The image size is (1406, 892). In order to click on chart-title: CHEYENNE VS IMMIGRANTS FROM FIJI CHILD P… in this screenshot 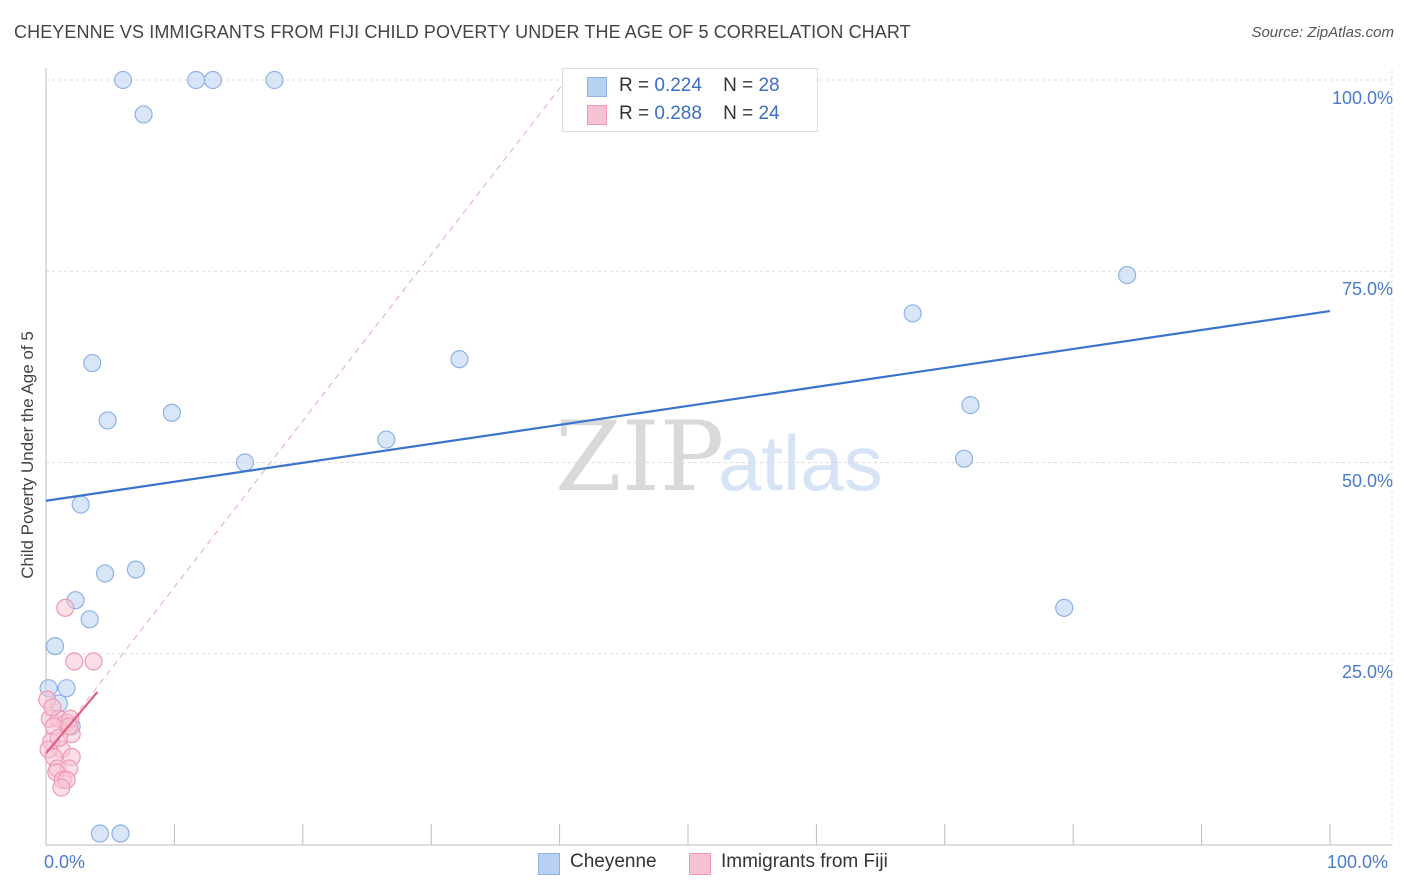, I will do `click(462, 32)`.